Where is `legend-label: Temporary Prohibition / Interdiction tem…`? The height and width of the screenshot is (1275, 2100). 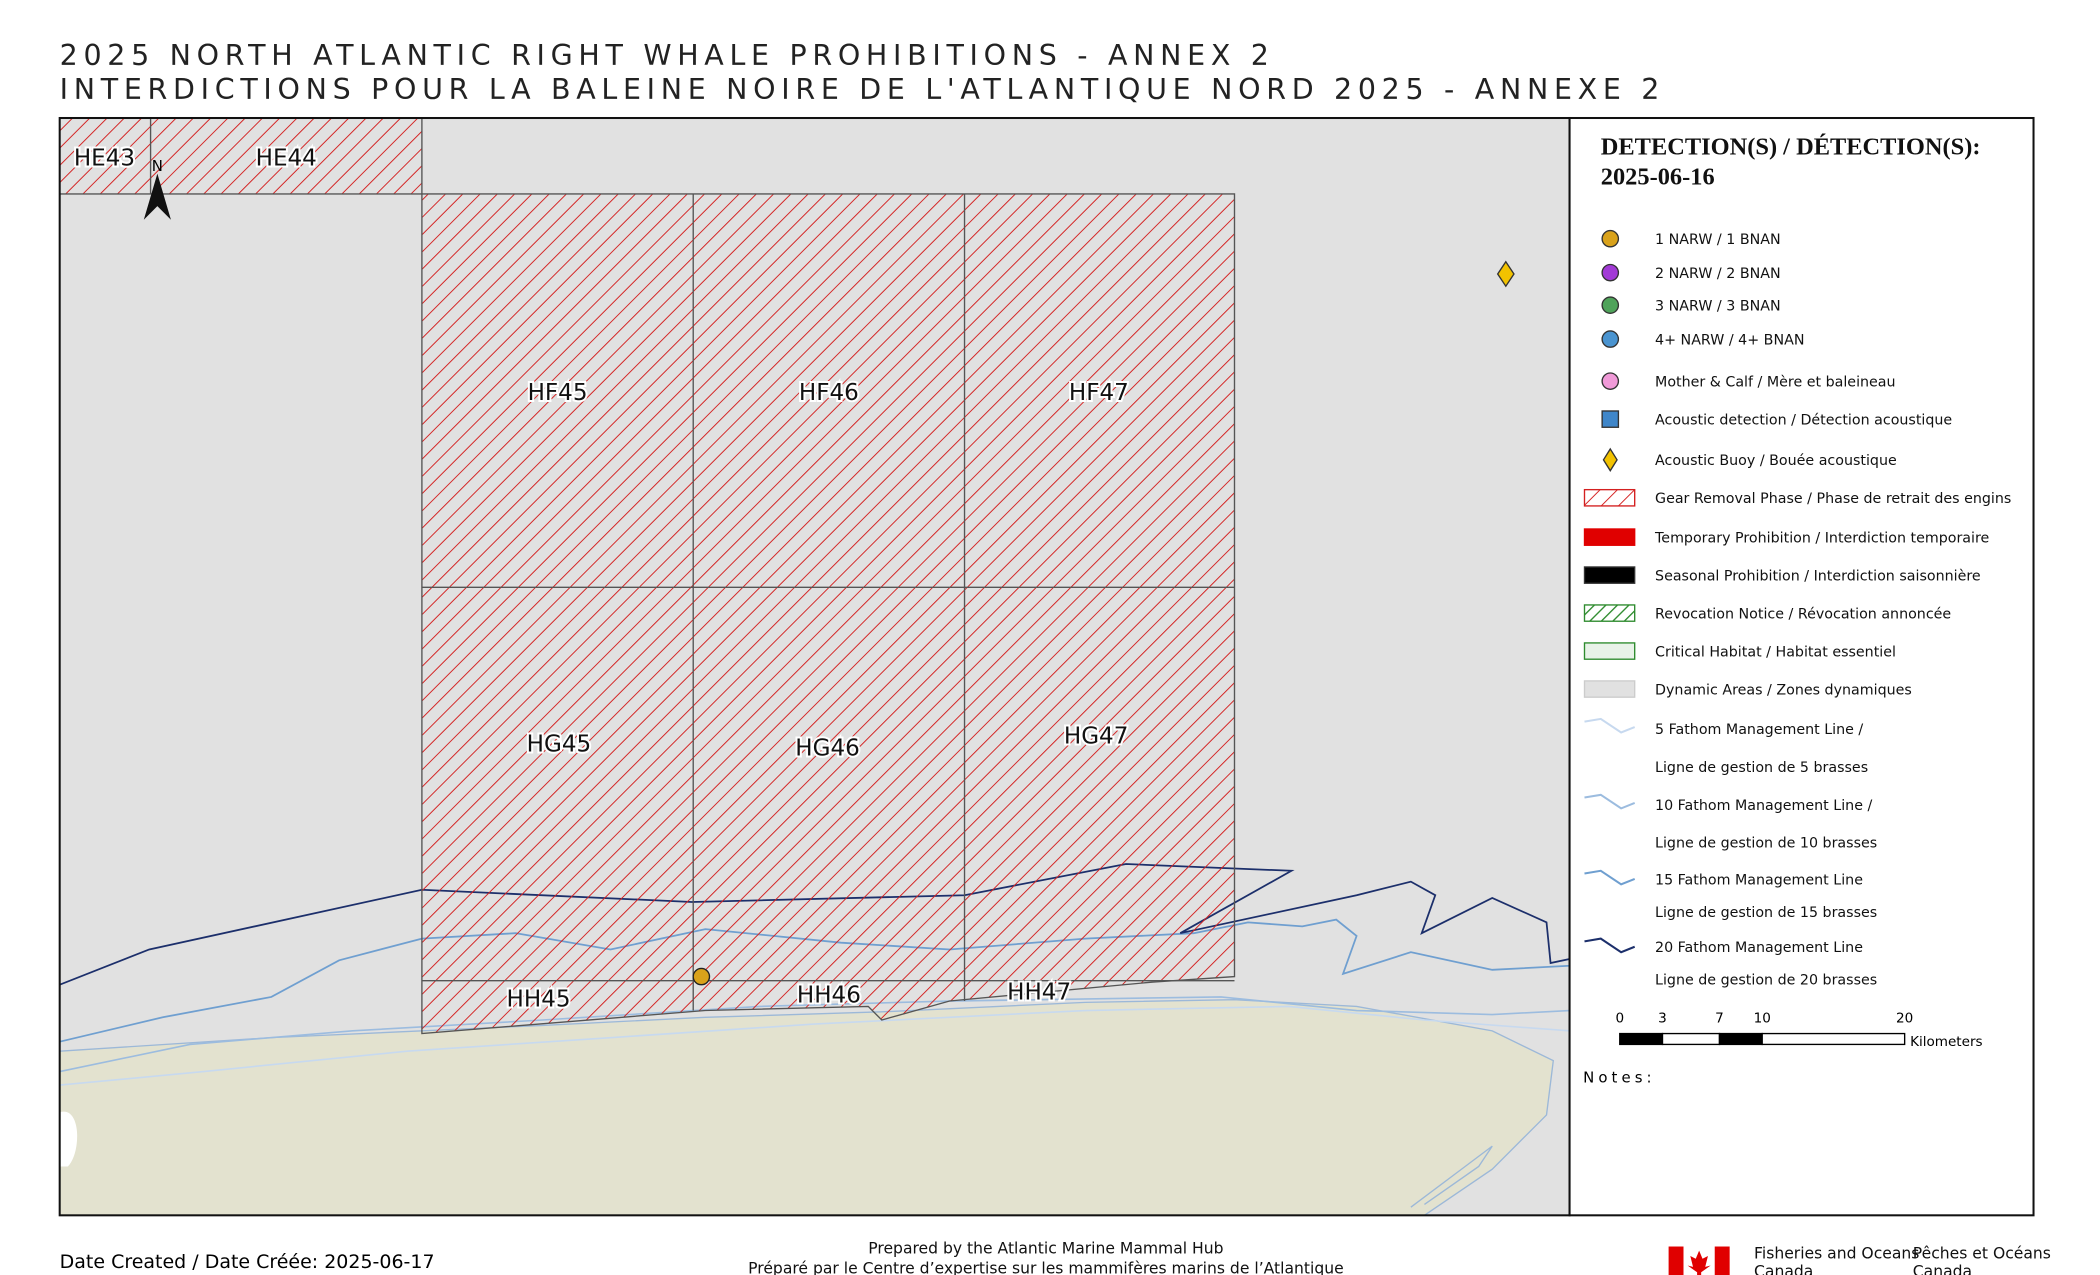
legend-label: Temporary Prohibition / Interdiction tem… is located at coordinates (1821, 539).